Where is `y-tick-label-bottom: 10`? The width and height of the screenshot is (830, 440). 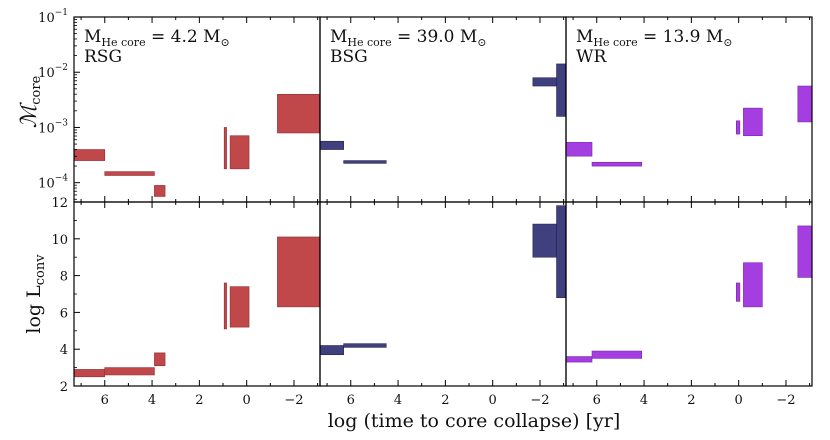 y-tick-label-bottom: 10 is located at coordinates (59, 240).